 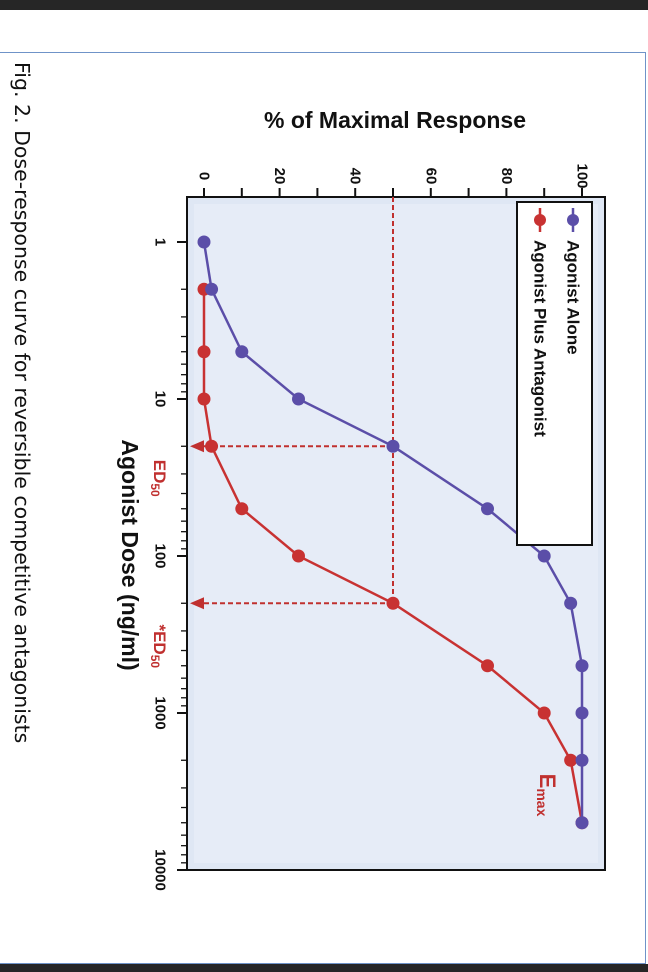 I want to click on x-axis-title: Agonist Dose (ng/ml), so click(x=130, y=554).